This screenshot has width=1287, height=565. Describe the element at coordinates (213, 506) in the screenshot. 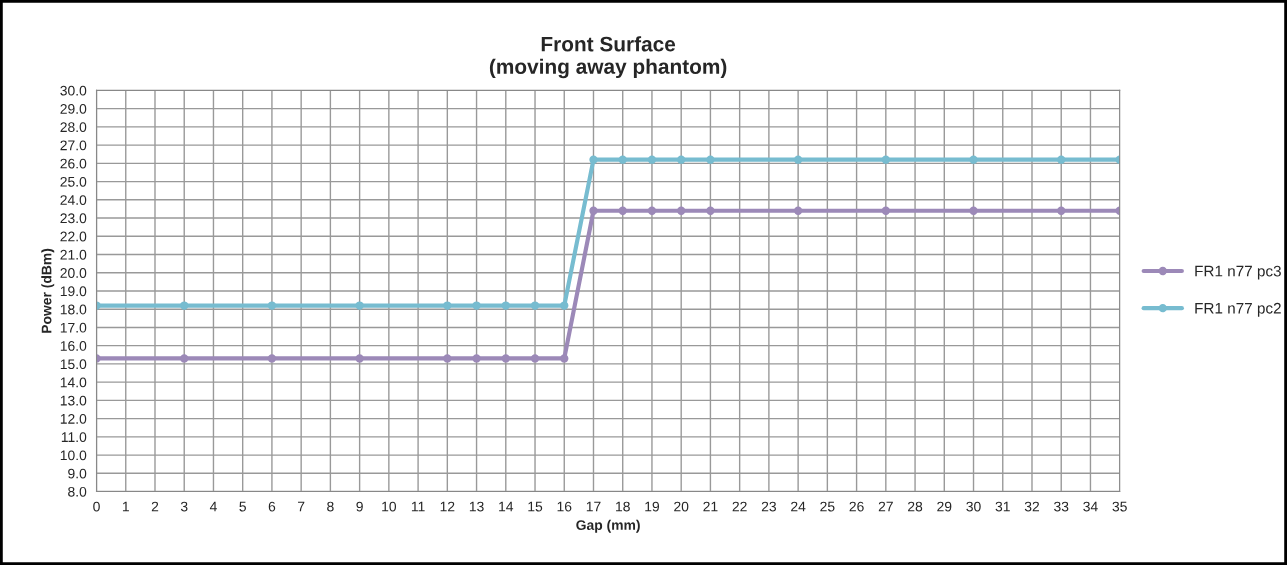

I see `x-tick-label: 4` at that location.